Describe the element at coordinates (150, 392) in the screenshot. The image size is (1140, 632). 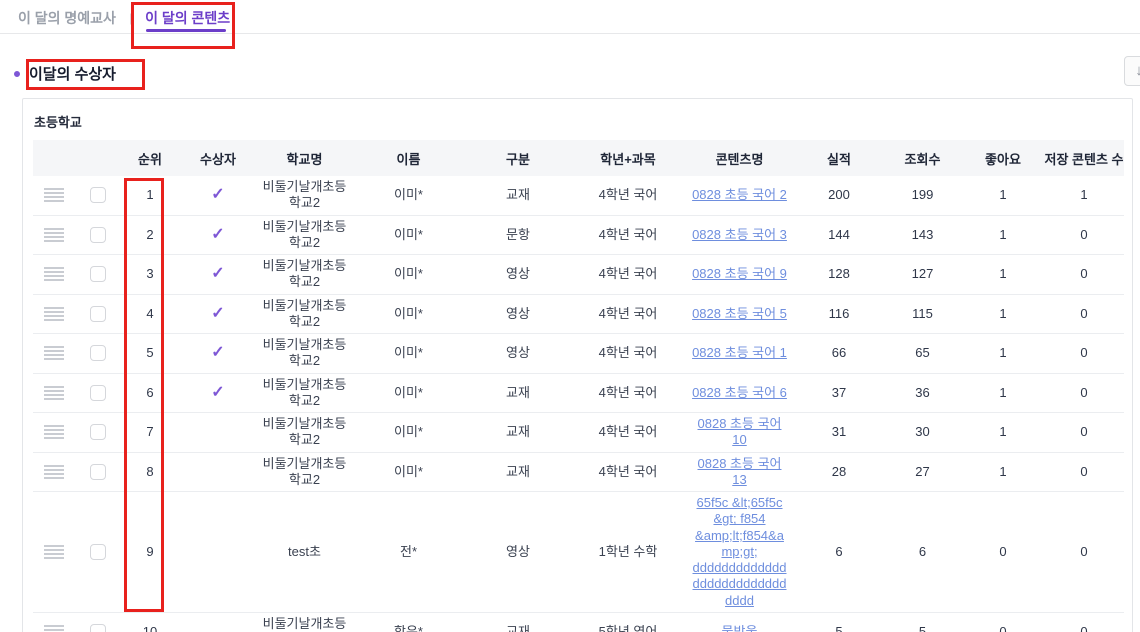
I see `rank-cell: 6` at that location.